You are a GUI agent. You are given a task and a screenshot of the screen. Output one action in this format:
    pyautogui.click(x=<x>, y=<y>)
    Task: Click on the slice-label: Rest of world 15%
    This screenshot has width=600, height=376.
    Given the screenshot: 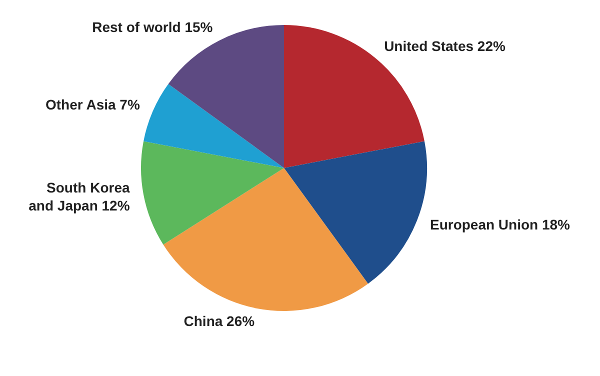 What is the action you would take?
    pyautogui.click(x=153, y=26)
    